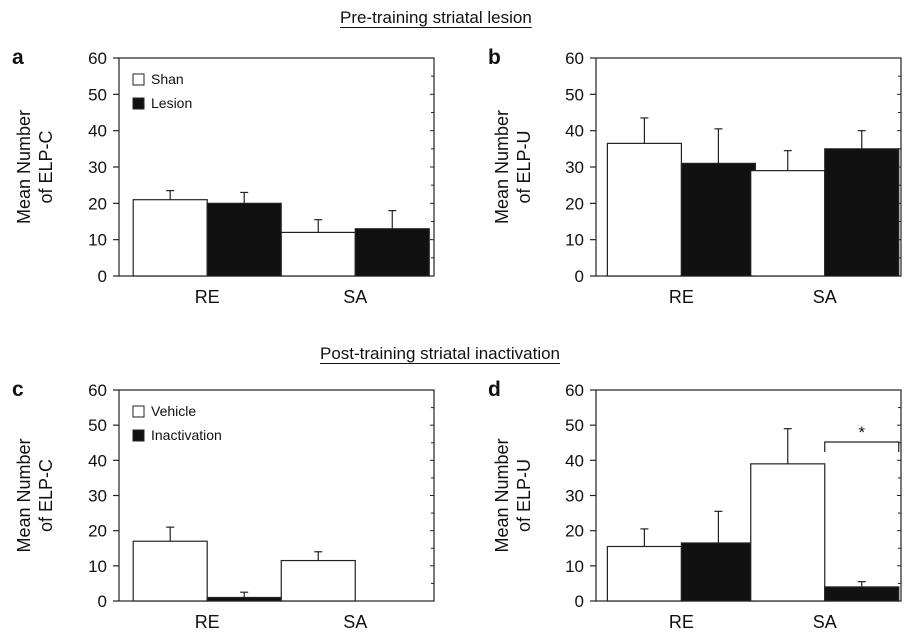  Describe the element at coordinates (171, 103) in the screenshot. I see `legend-label: Lesion` at that location.